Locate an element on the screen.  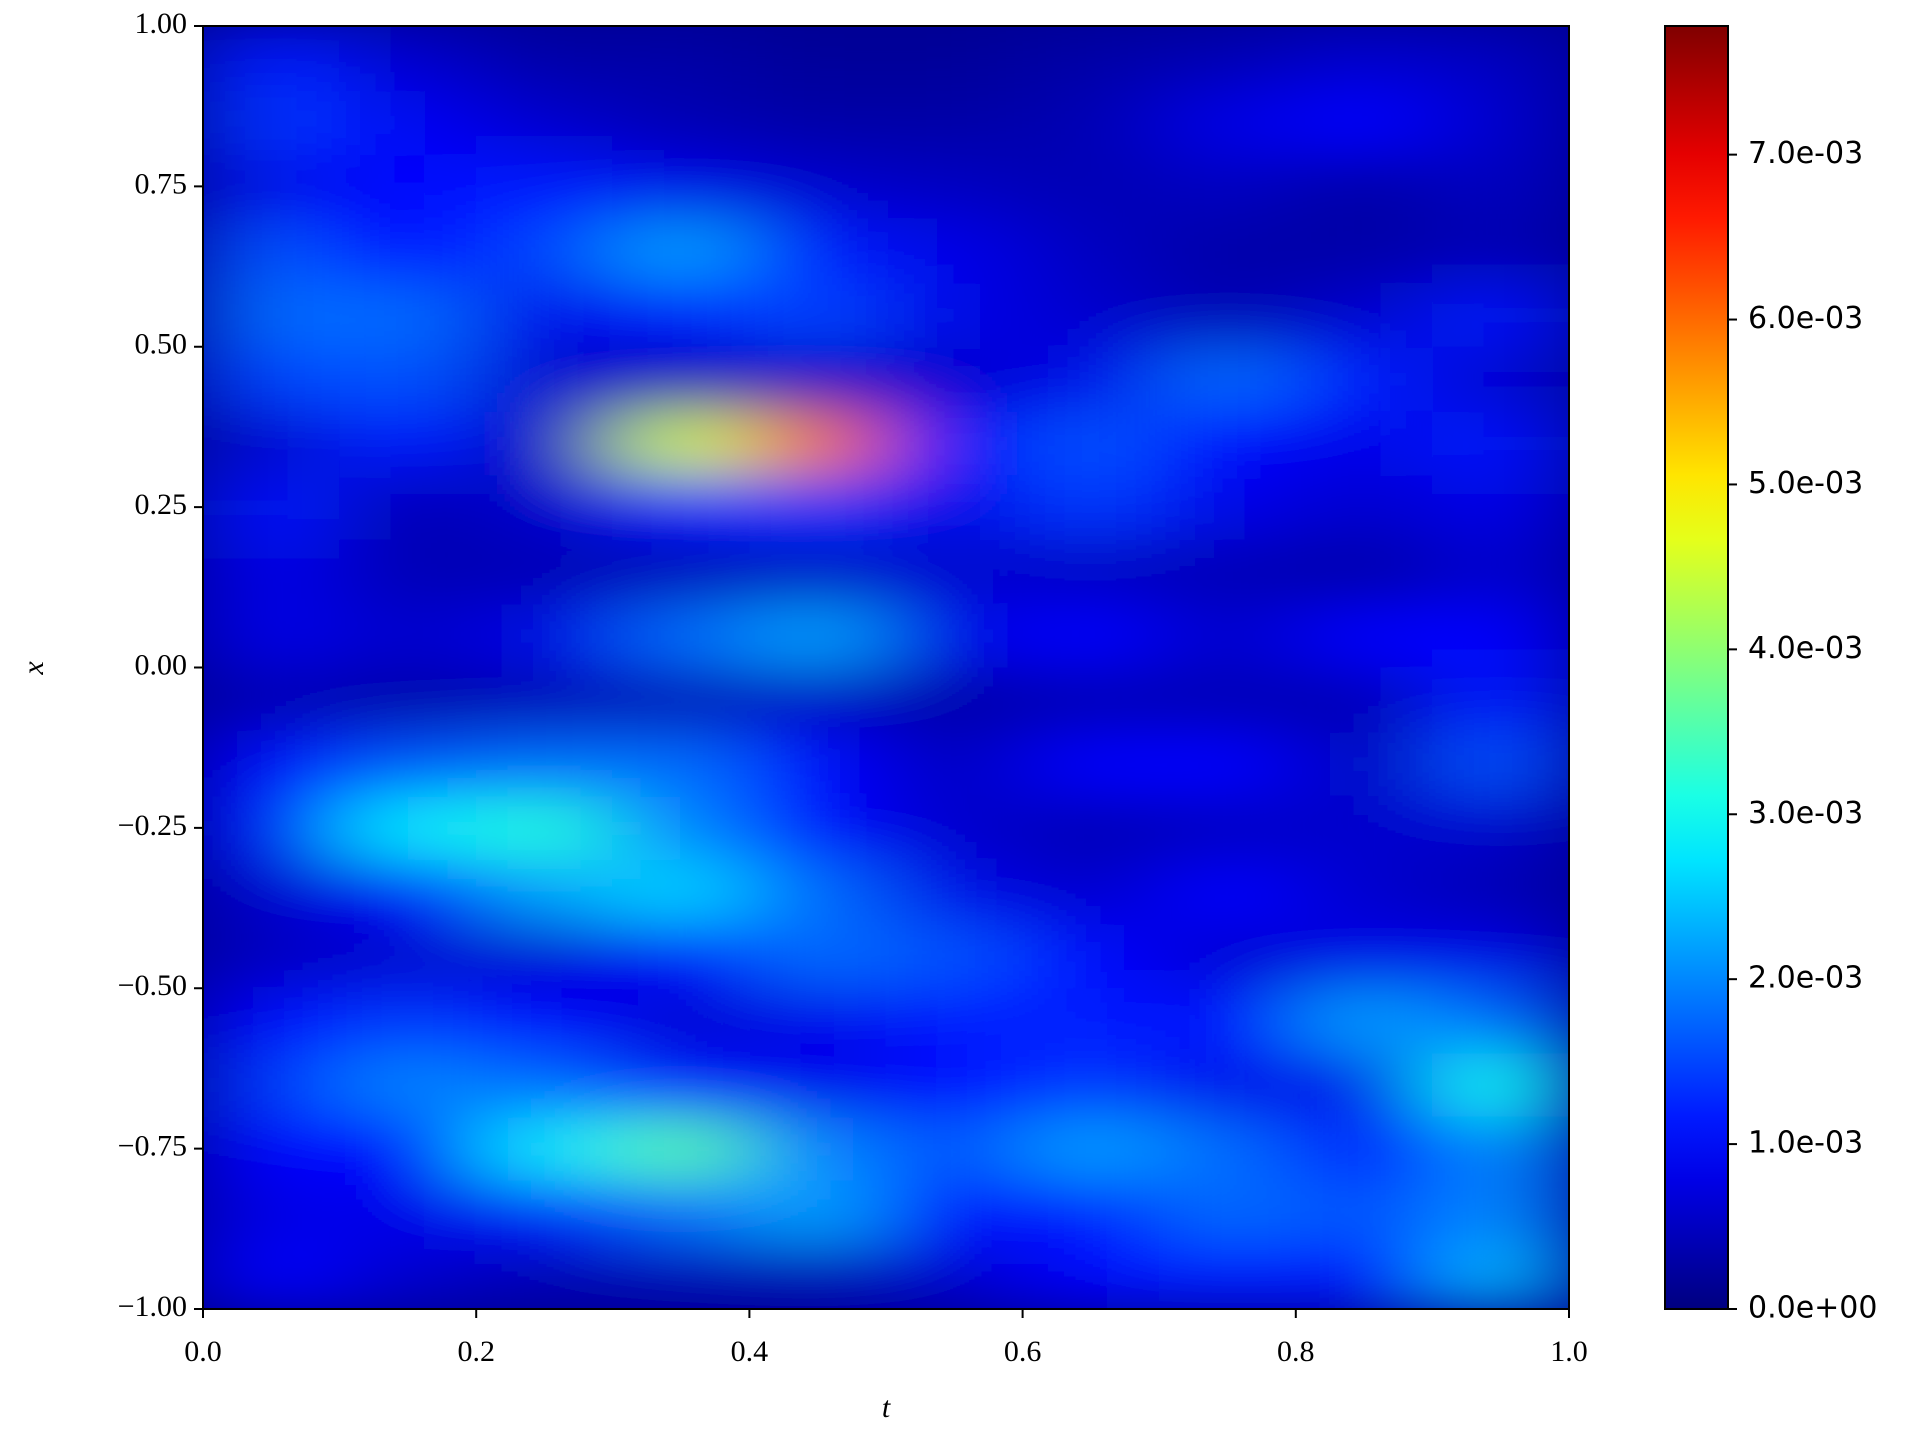
y-axis-label: x is located at coordinates (33, 668).